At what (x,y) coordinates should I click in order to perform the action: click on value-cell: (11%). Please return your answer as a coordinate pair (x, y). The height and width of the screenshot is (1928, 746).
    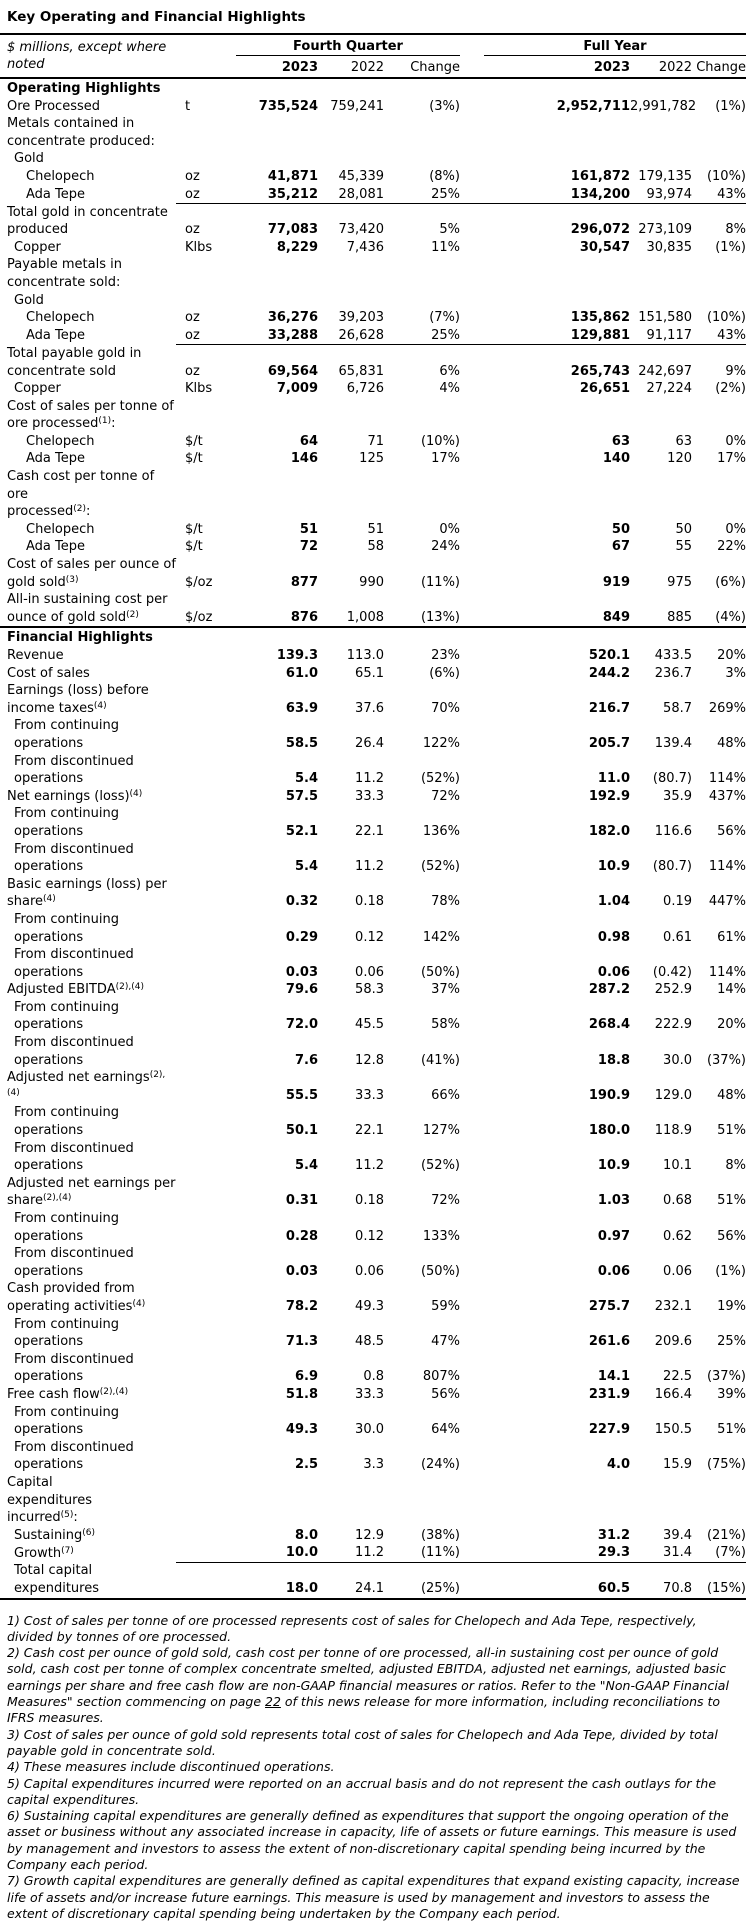
    Looking at the image, I should click on (440, 582).